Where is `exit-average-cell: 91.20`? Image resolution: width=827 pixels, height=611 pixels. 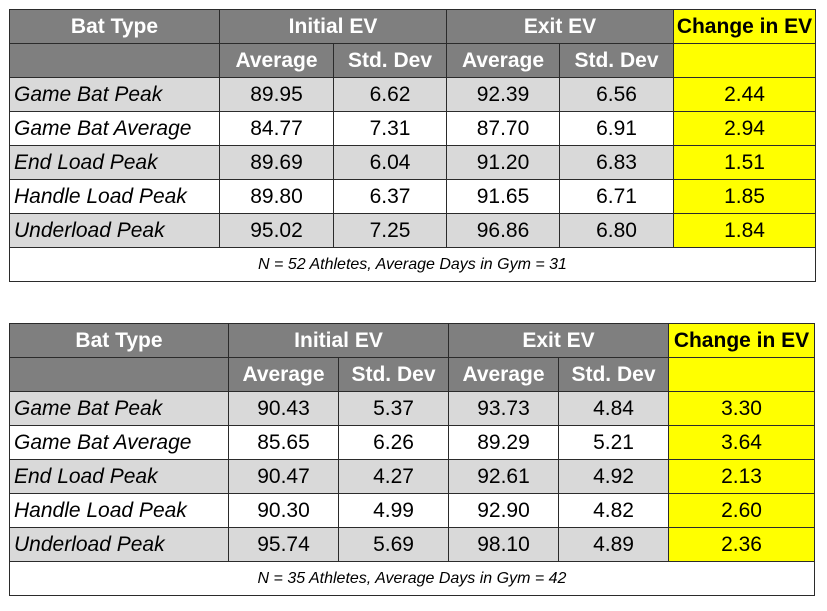 exit-average-cell: 91.20 is located at coordinates (503, 162).